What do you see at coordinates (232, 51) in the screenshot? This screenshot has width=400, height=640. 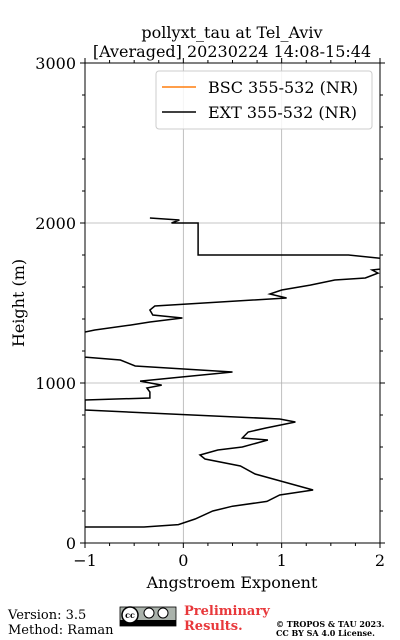 I see `chart-subtitle: [Averaged] 20230224 14:08-15:44` at bounding box center [232, 51].